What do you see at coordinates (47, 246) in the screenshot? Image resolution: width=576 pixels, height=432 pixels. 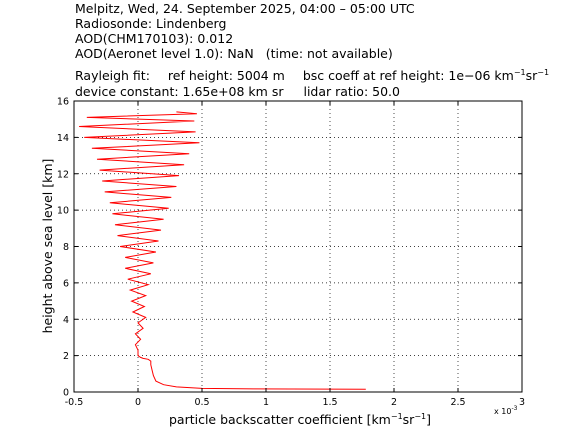 I see `y-axis-label: height above sea level [km]` at bounding box center [47, 246].